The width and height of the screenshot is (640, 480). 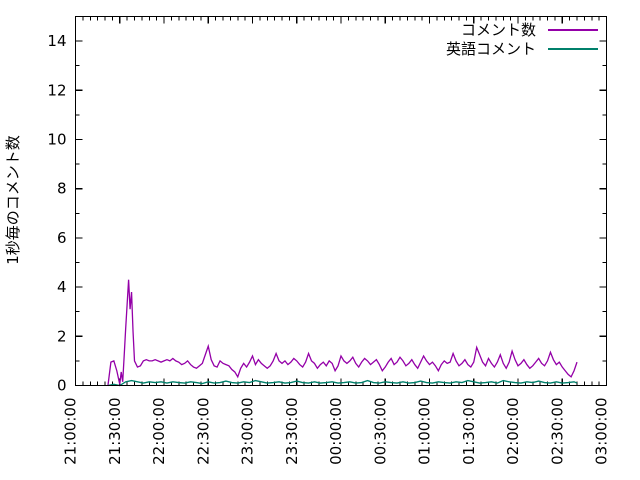 I want to click on x-tick-label: 02:00:00, so click(x=513, y=431).